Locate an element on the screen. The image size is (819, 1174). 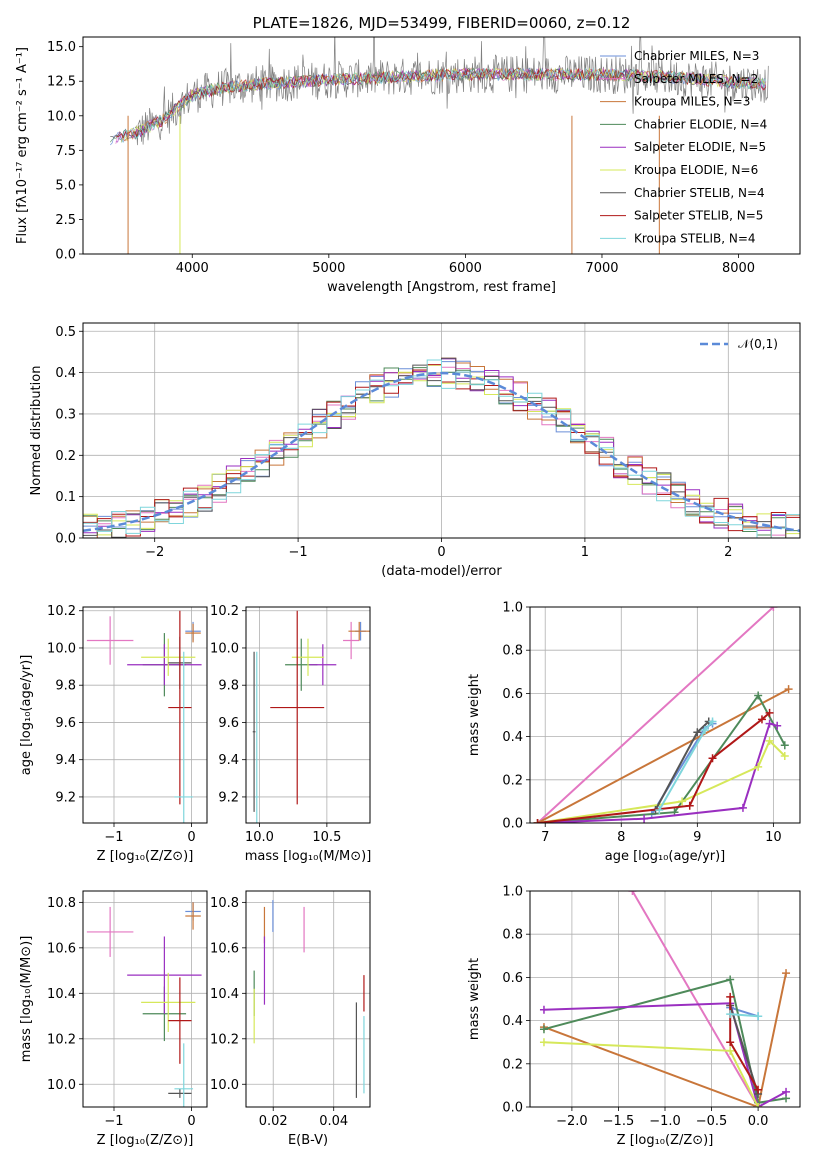
y-tick-label: 9.6 is located at coordinates (65, 723).